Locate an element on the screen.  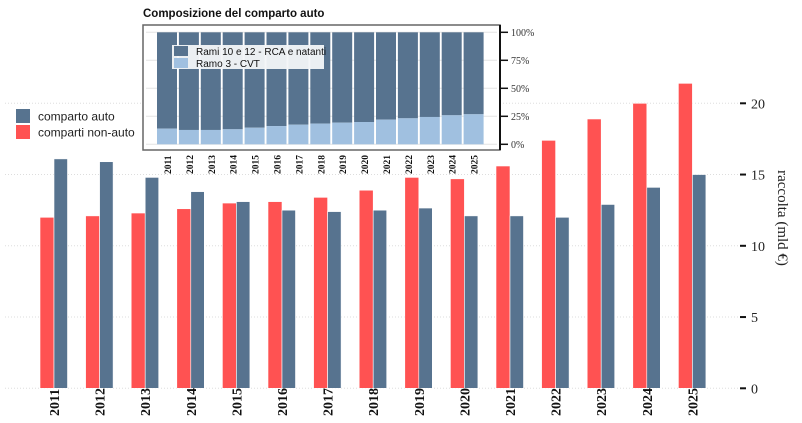
inset-x-tick-label: 2012 is located at coordinates (191, 164).